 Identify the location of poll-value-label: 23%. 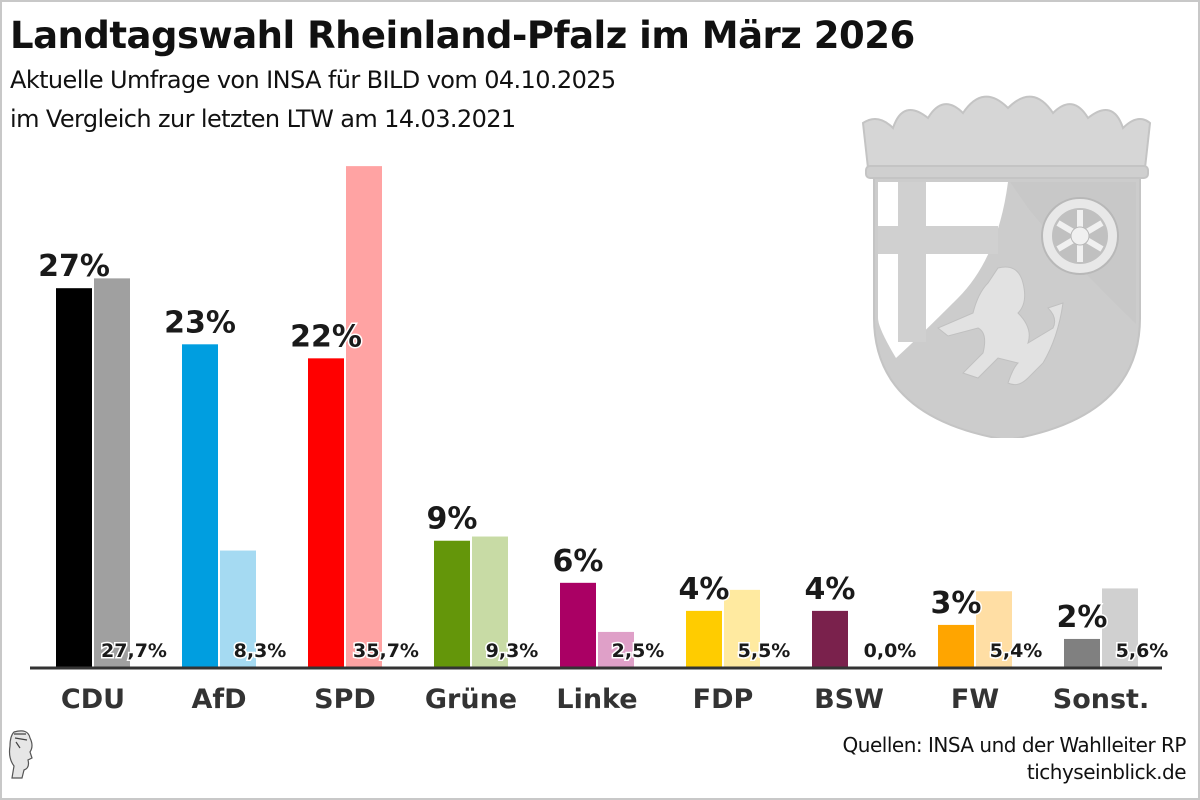
(200, 322).